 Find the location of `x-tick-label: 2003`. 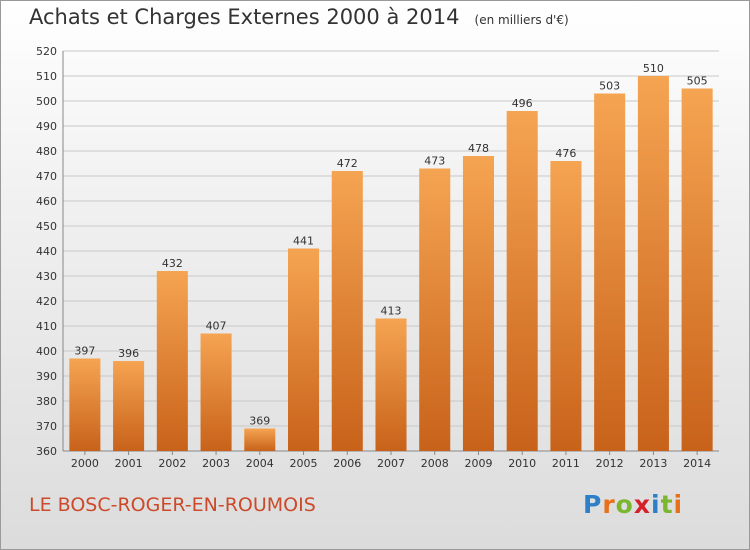

x-tick-label: 2003 is located at coordinates (216, 463).